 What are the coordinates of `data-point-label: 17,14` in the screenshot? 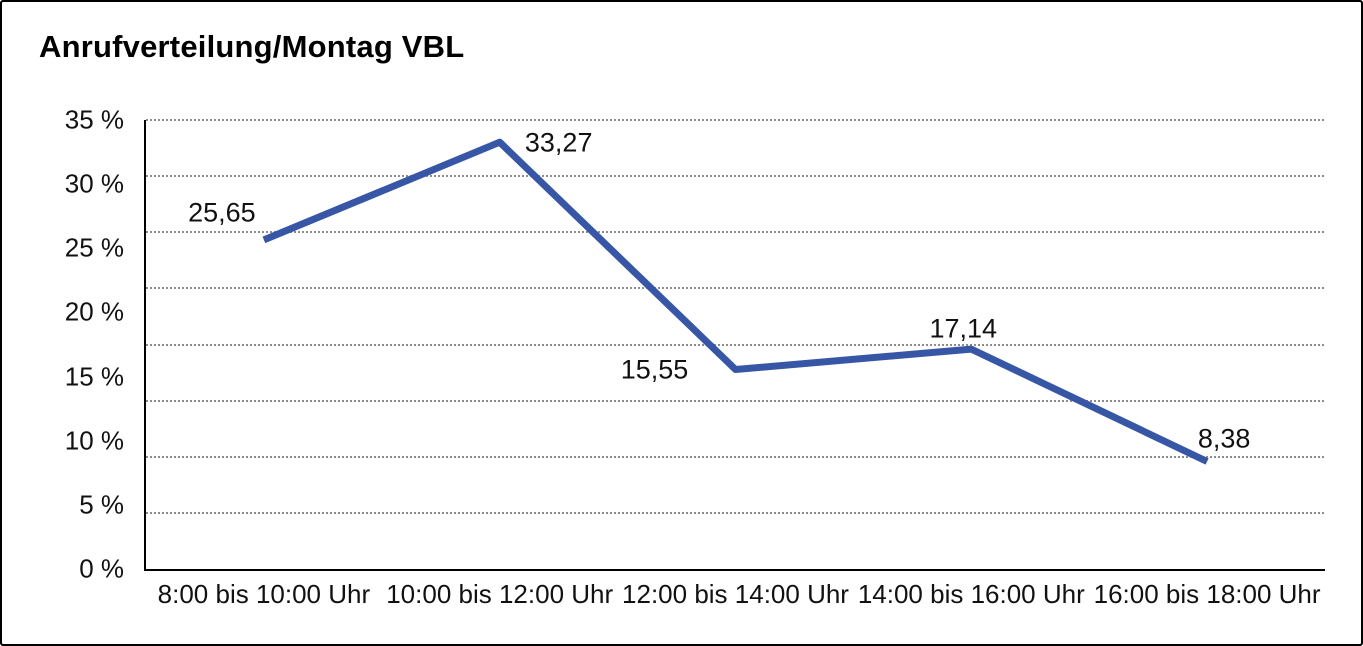 It's located at (963, 328).